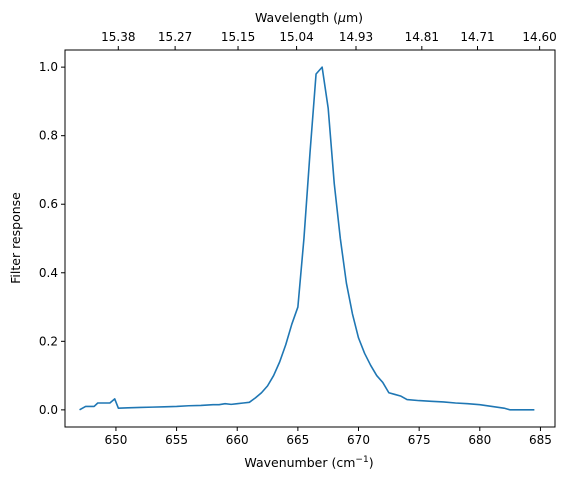  What do you see at coordinates (15, 238) in the screenshot?
I see `y-axis-label: Filter response` at bounding box center [15, 238].